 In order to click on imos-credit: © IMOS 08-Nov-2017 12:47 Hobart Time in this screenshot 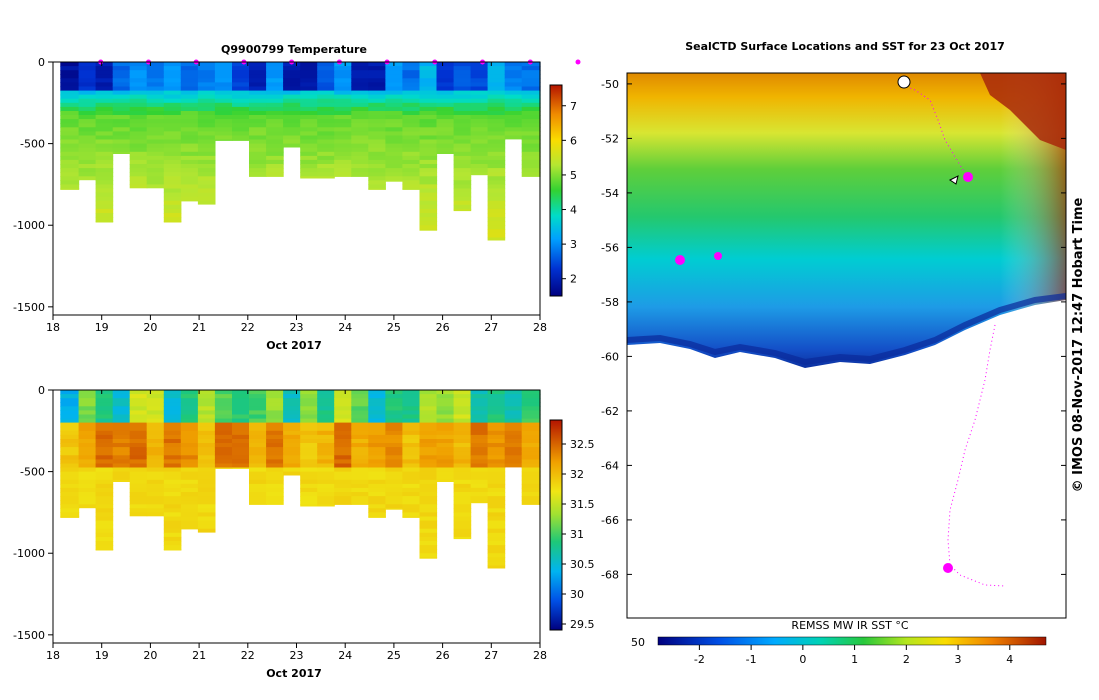, I will do `click(1078, 344)`.